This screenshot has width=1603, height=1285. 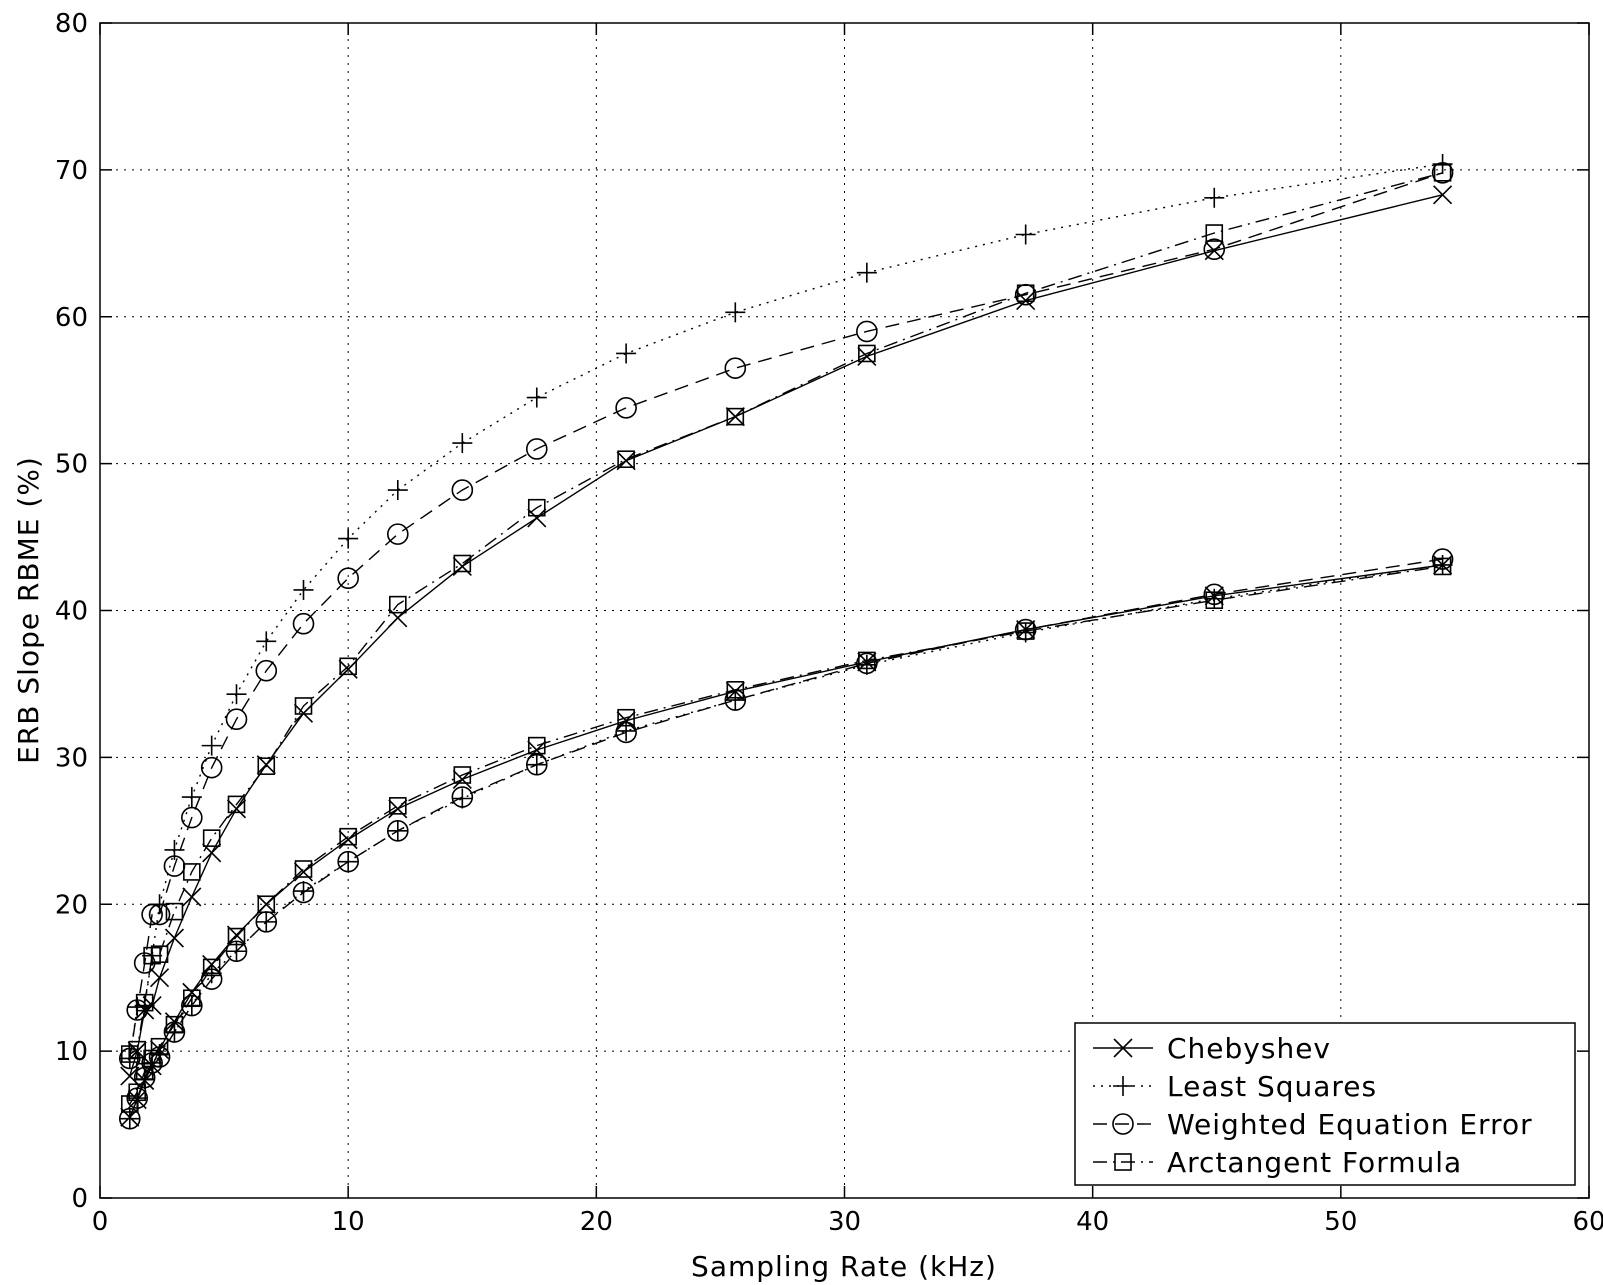 What do you see at coordinates (71, 318) in the screenshot?
I see `y-tick-label: 60` at bounding box center [71, 318].